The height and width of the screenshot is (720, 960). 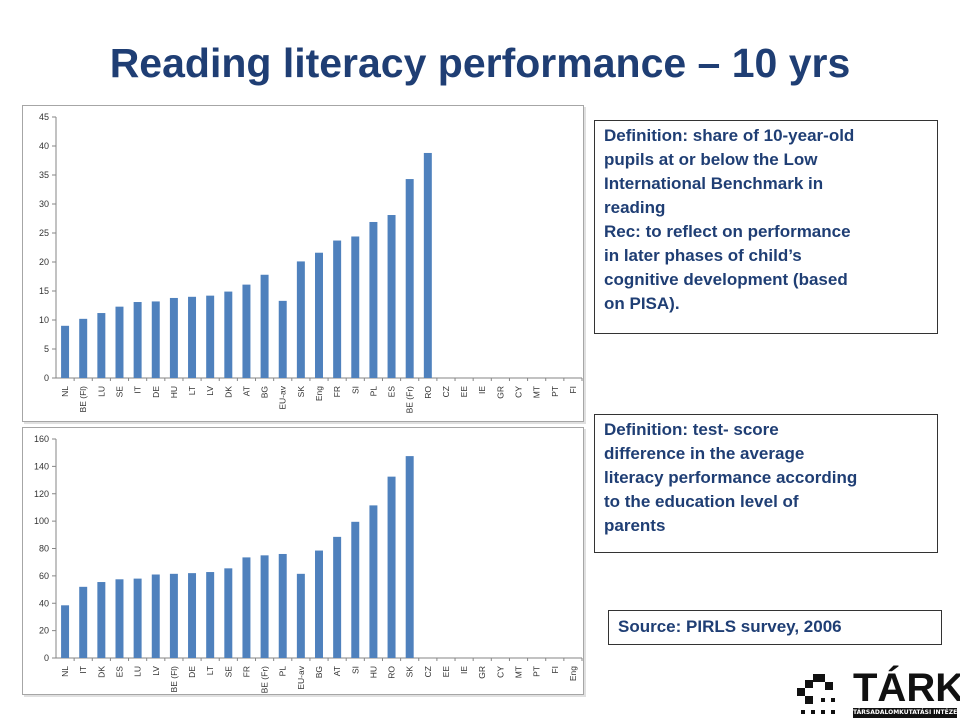 I want to click on x-tick-label: DK, so click(x=101, y=672).